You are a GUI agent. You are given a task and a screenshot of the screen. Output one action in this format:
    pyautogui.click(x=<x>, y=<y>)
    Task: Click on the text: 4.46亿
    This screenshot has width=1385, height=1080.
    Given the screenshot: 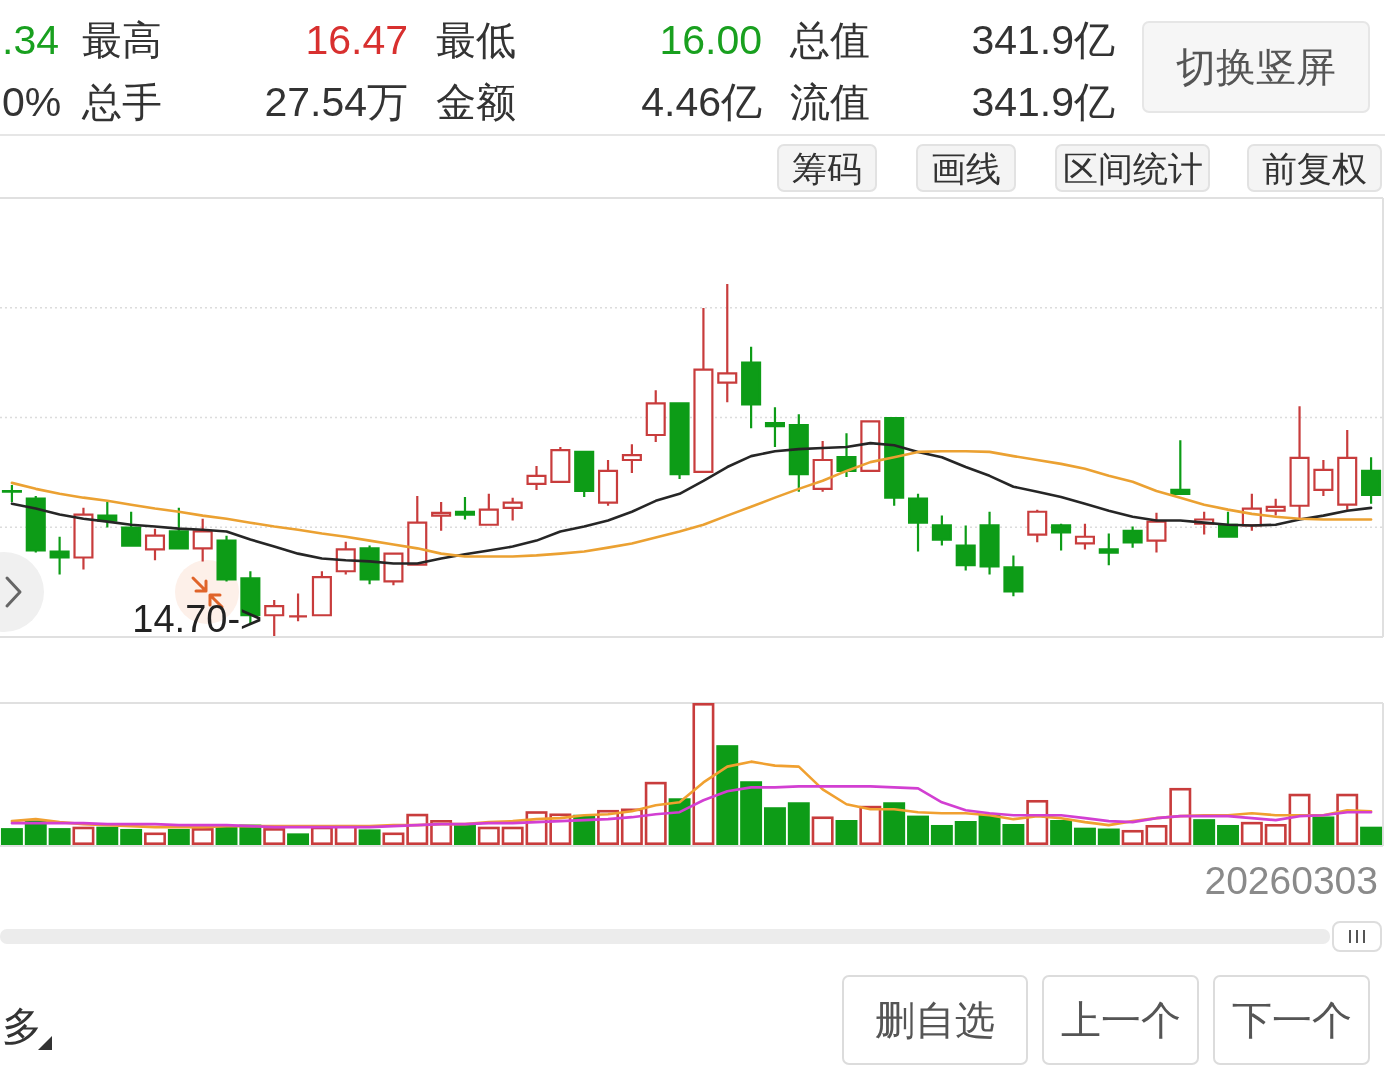 What is the action you would take?
    pyautogui.click(x=701, y=102)
    